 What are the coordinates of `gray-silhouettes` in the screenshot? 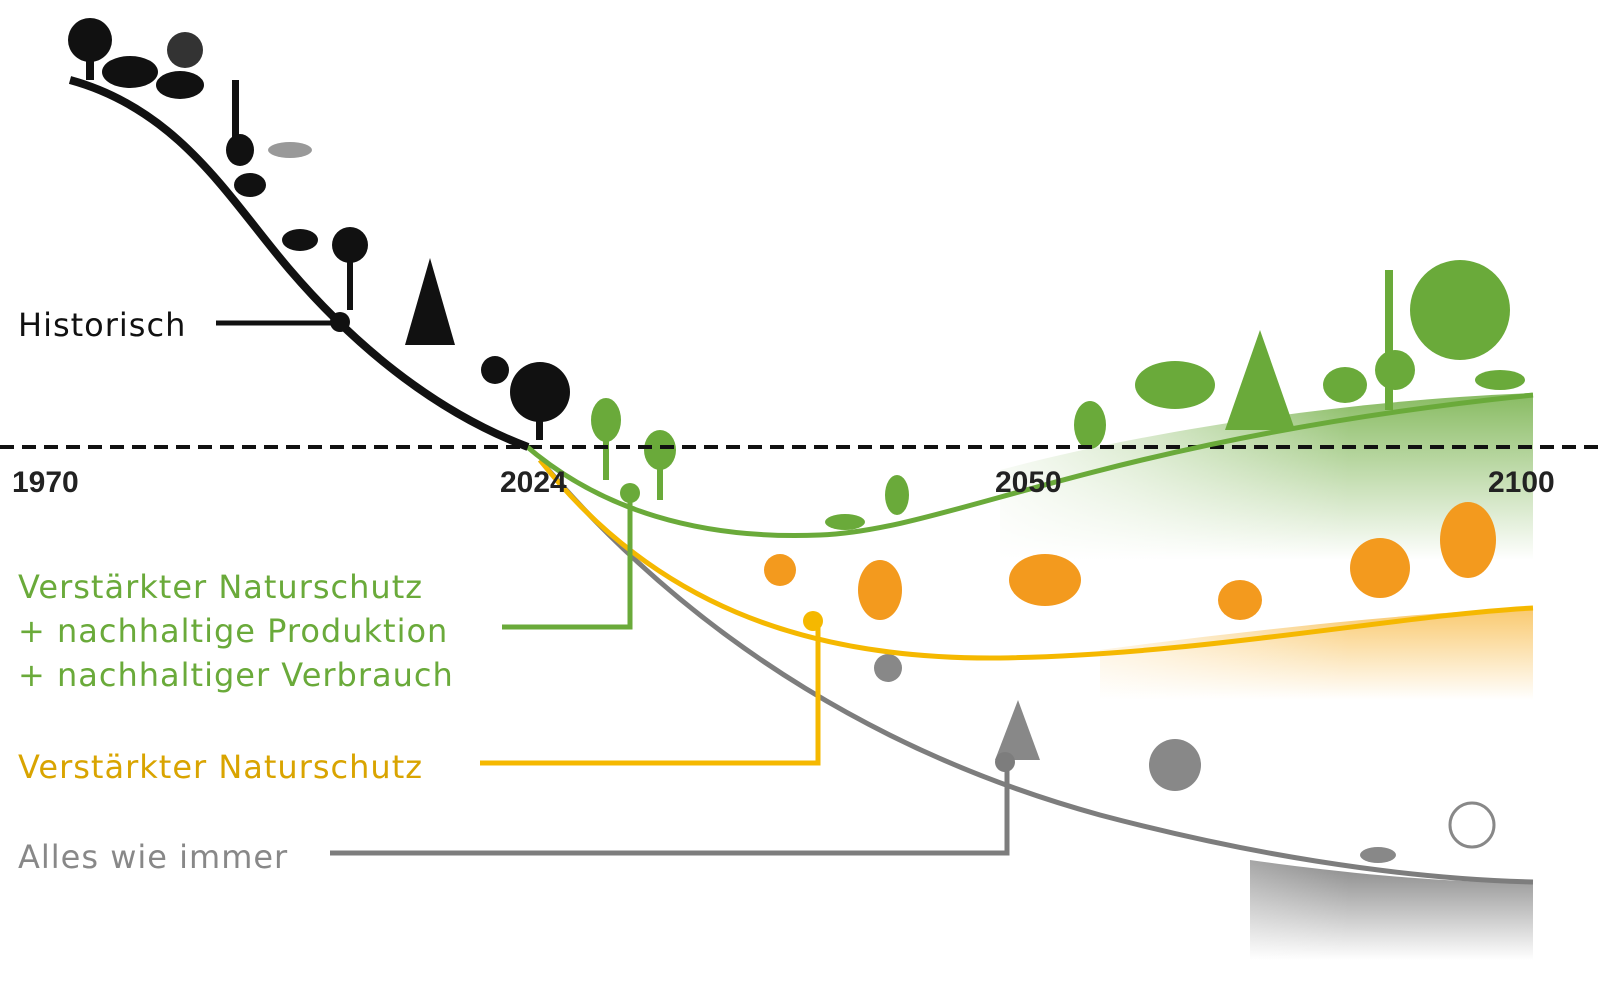 It's located at (1185, 758).